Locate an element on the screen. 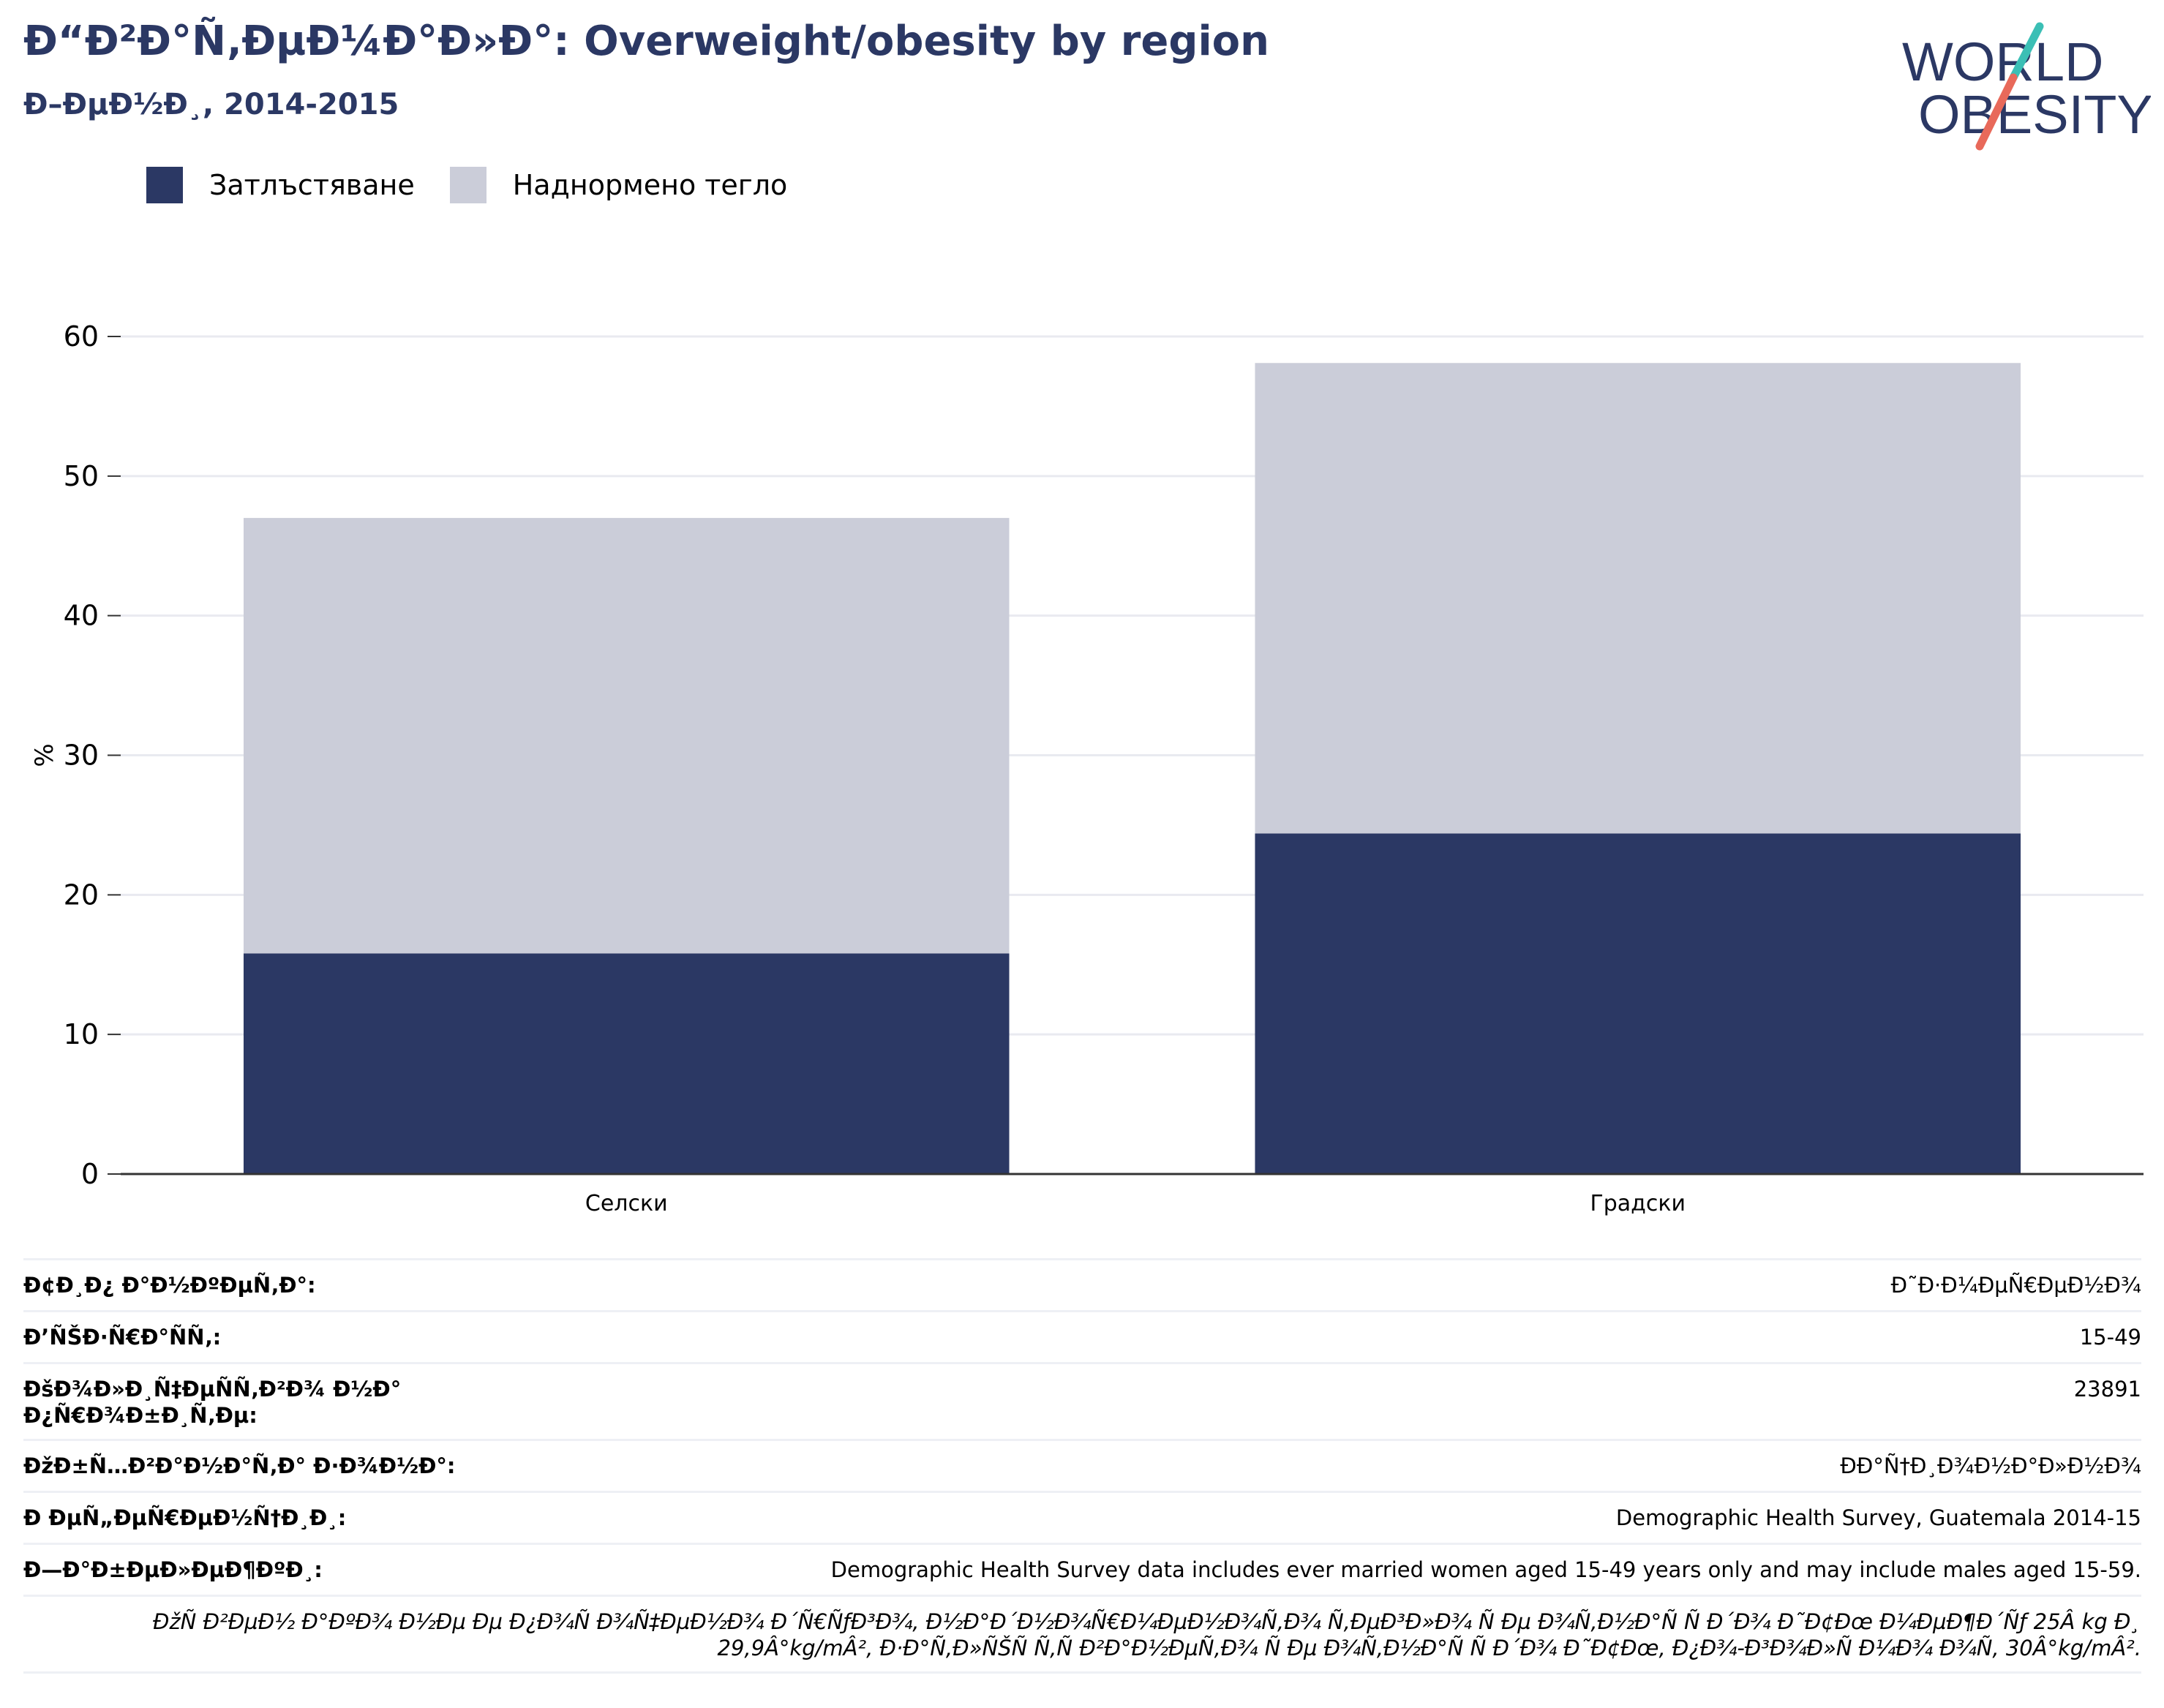 The width and height of the screenshot is (2164, 1708). logo-slash-bottom is located at coordinates (1996, 112).